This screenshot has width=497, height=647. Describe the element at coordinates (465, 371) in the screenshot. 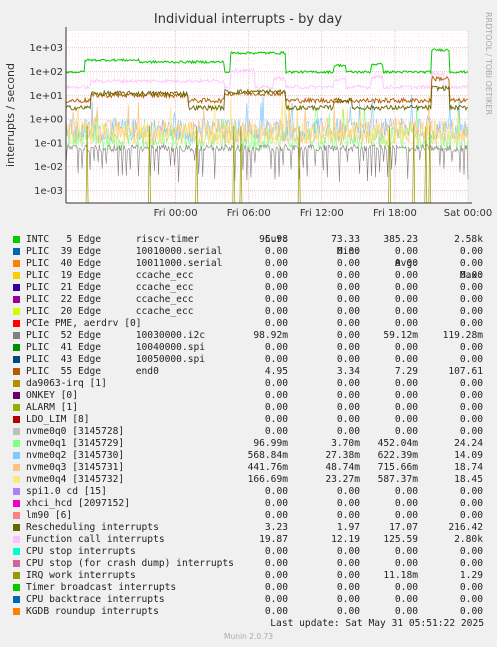

I see `legend-max: 107.61` at that location.